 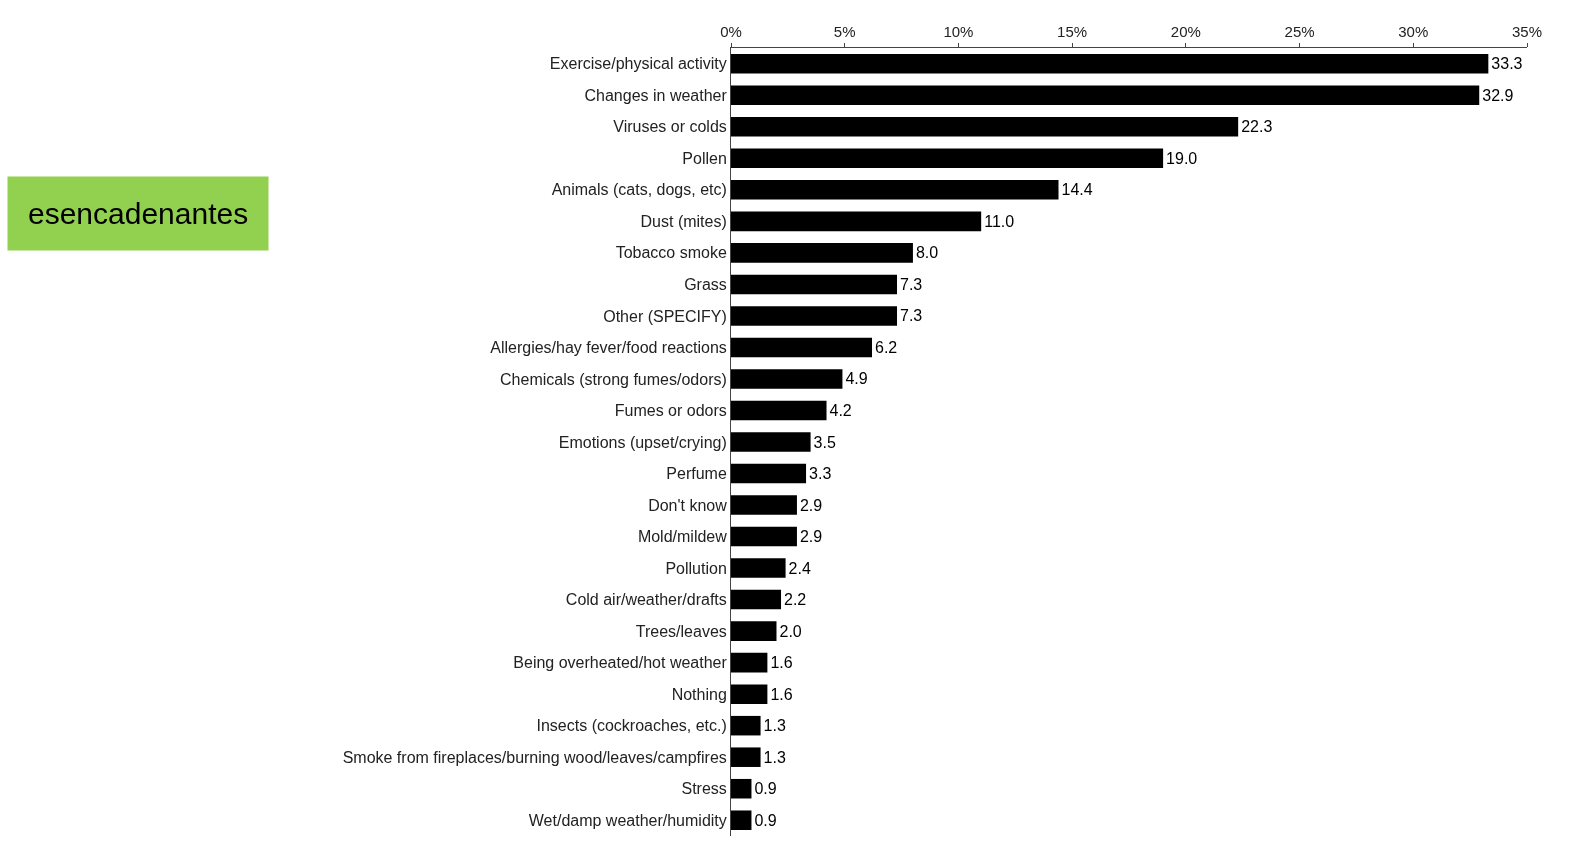 I want to click on data-label: 4.2, so click(x=840, y=410).